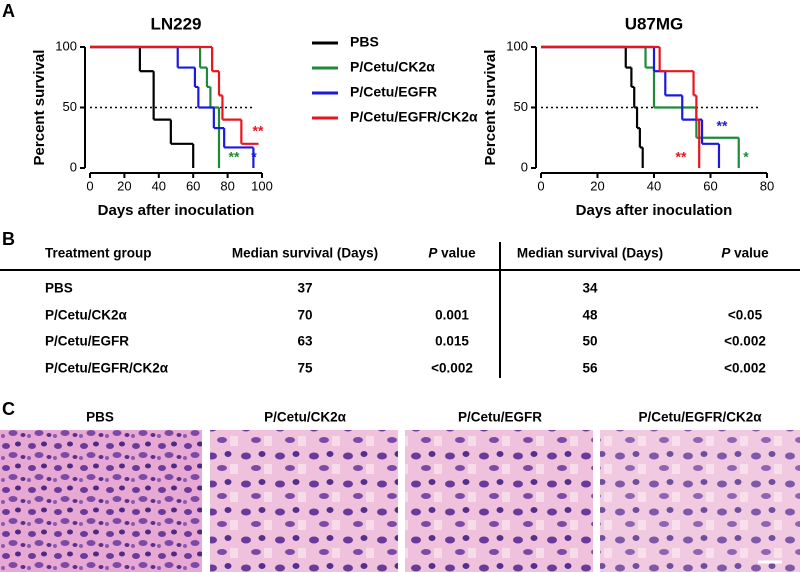 The image size is (800, 572). I want to click on panel-label: C, so click(8, 409).